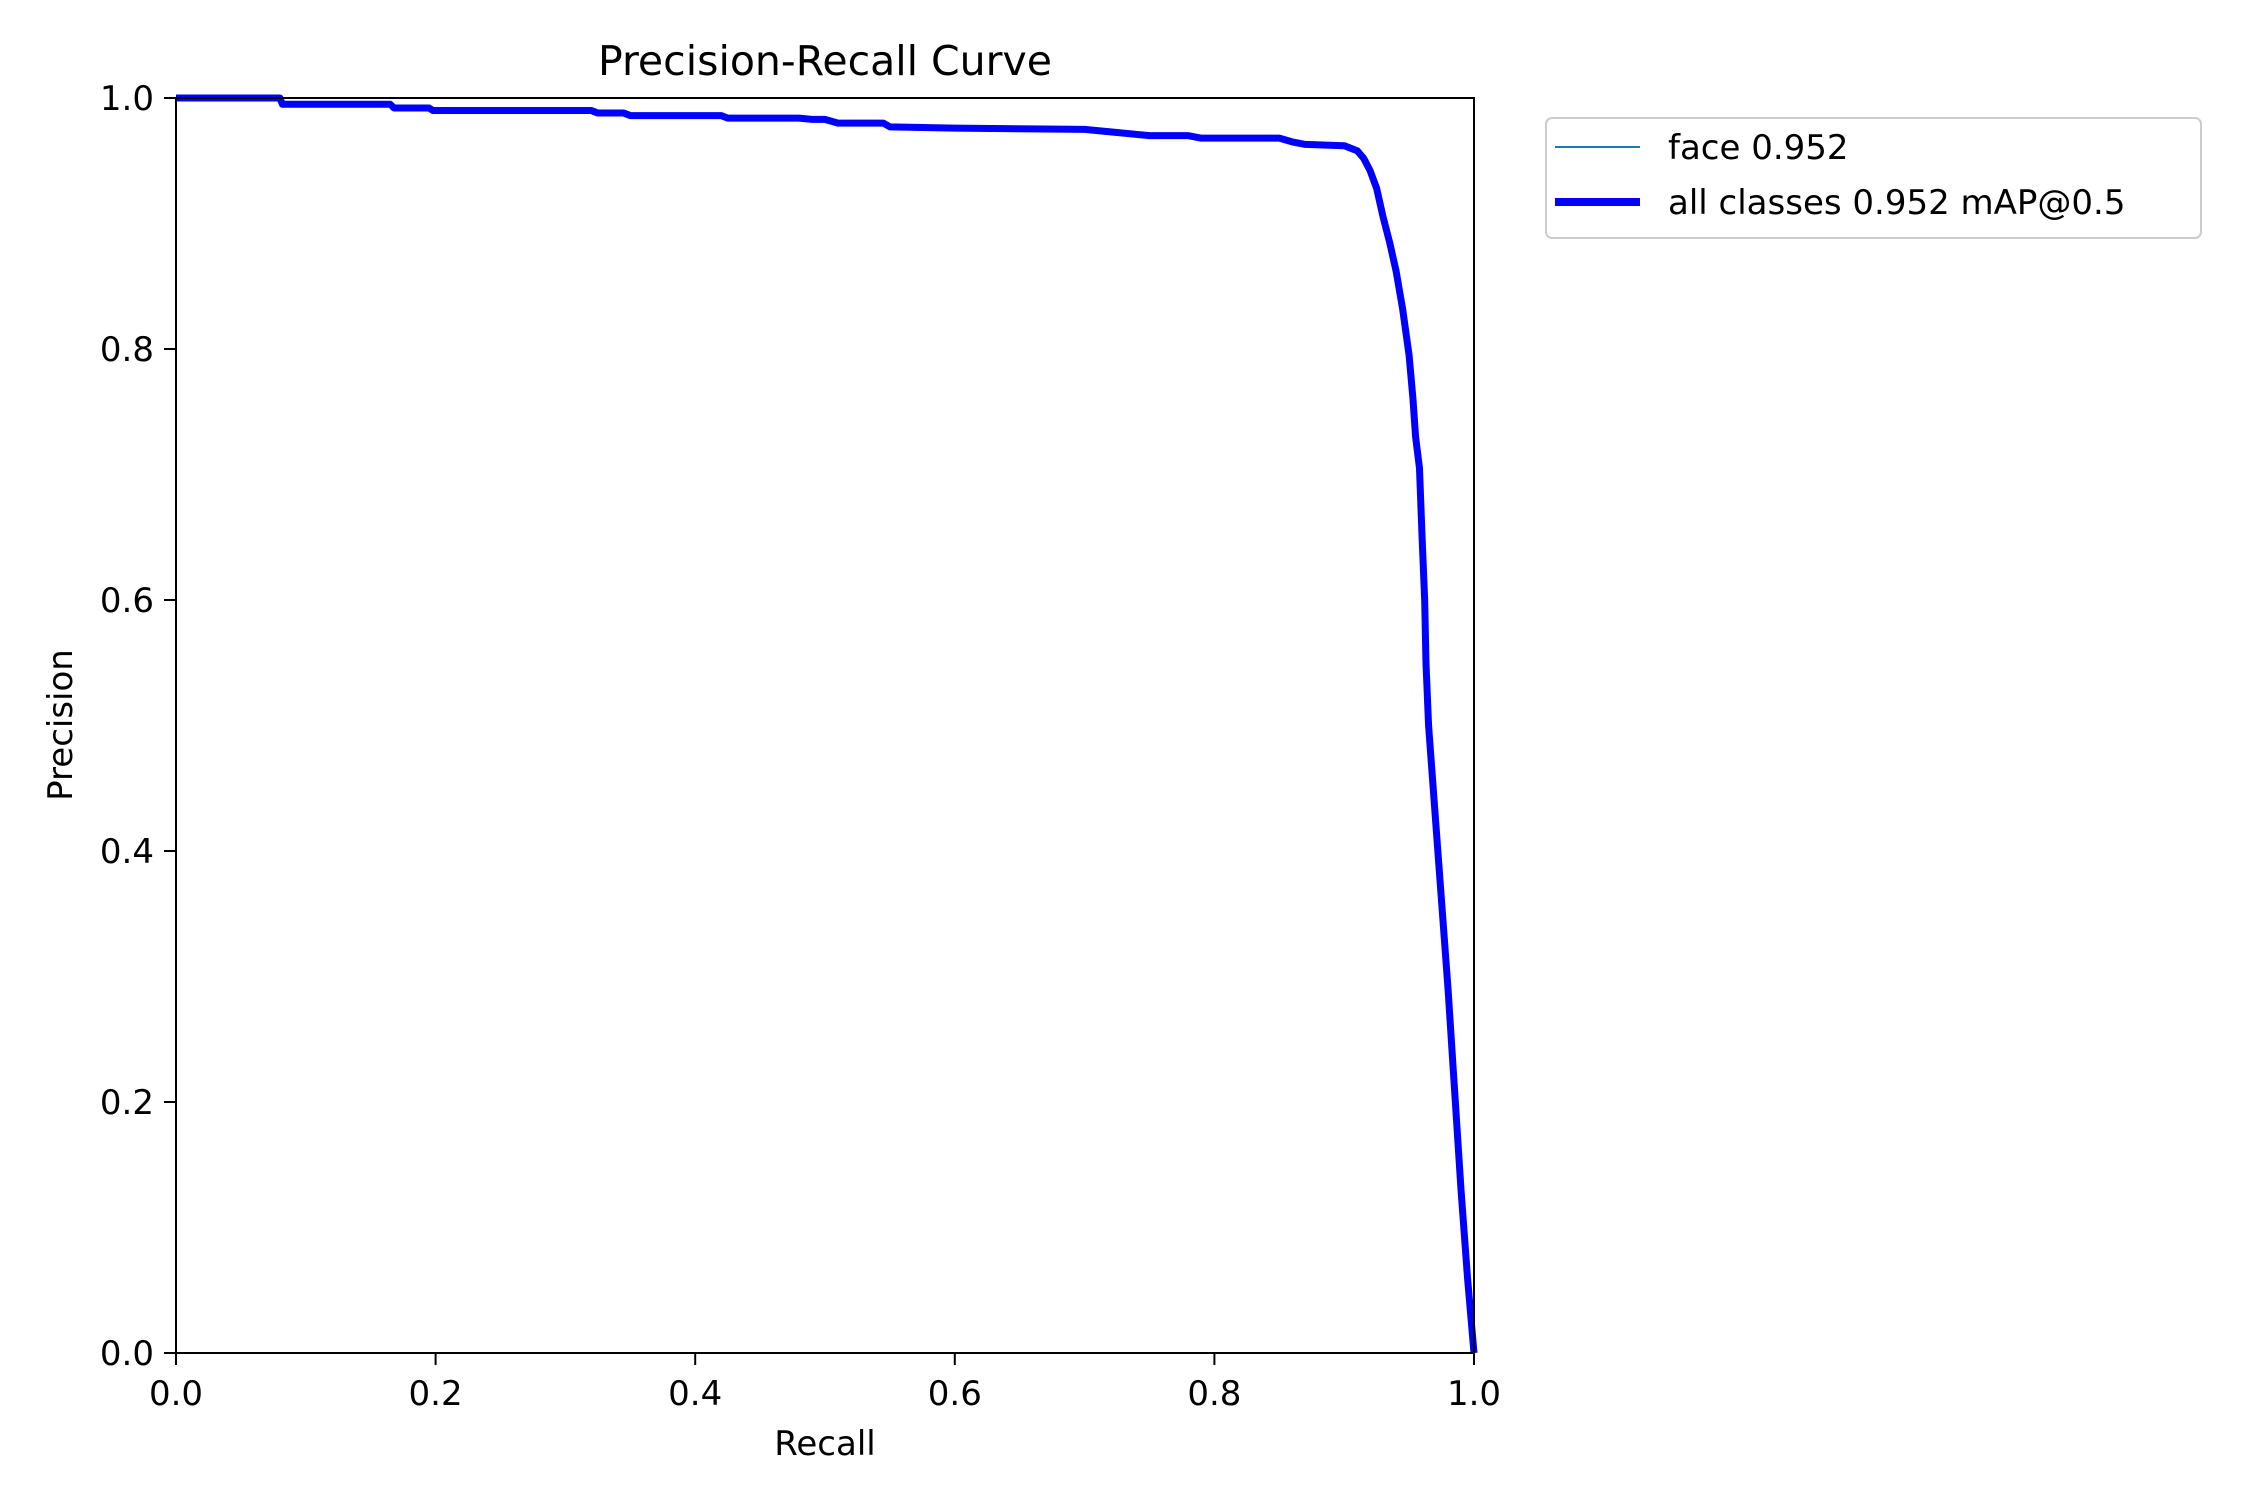 Image resolution: width=2250 pixels, height=1500 pixels. I want to click on x-tick-label: 0.2, so click(436, 1394).